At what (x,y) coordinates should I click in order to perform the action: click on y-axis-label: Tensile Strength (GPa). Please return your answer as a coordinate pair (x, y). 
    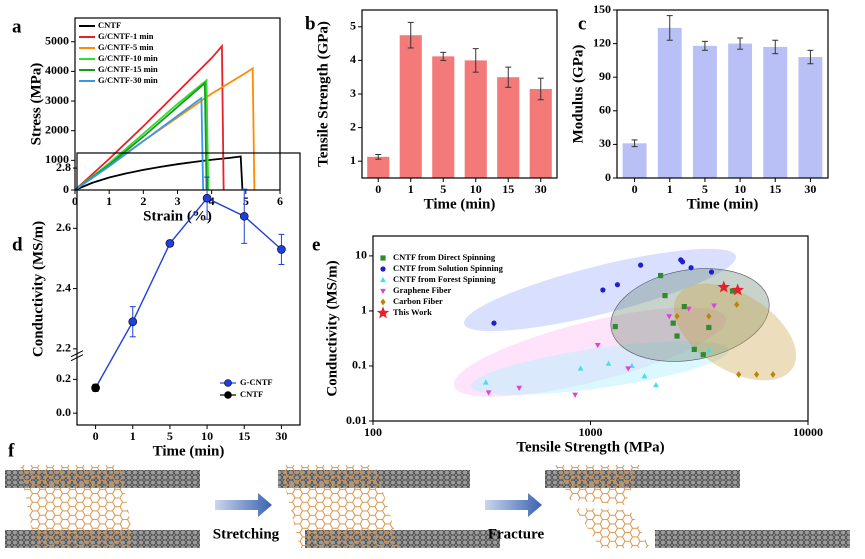
    Looking at the image, I should click on (323, 94).